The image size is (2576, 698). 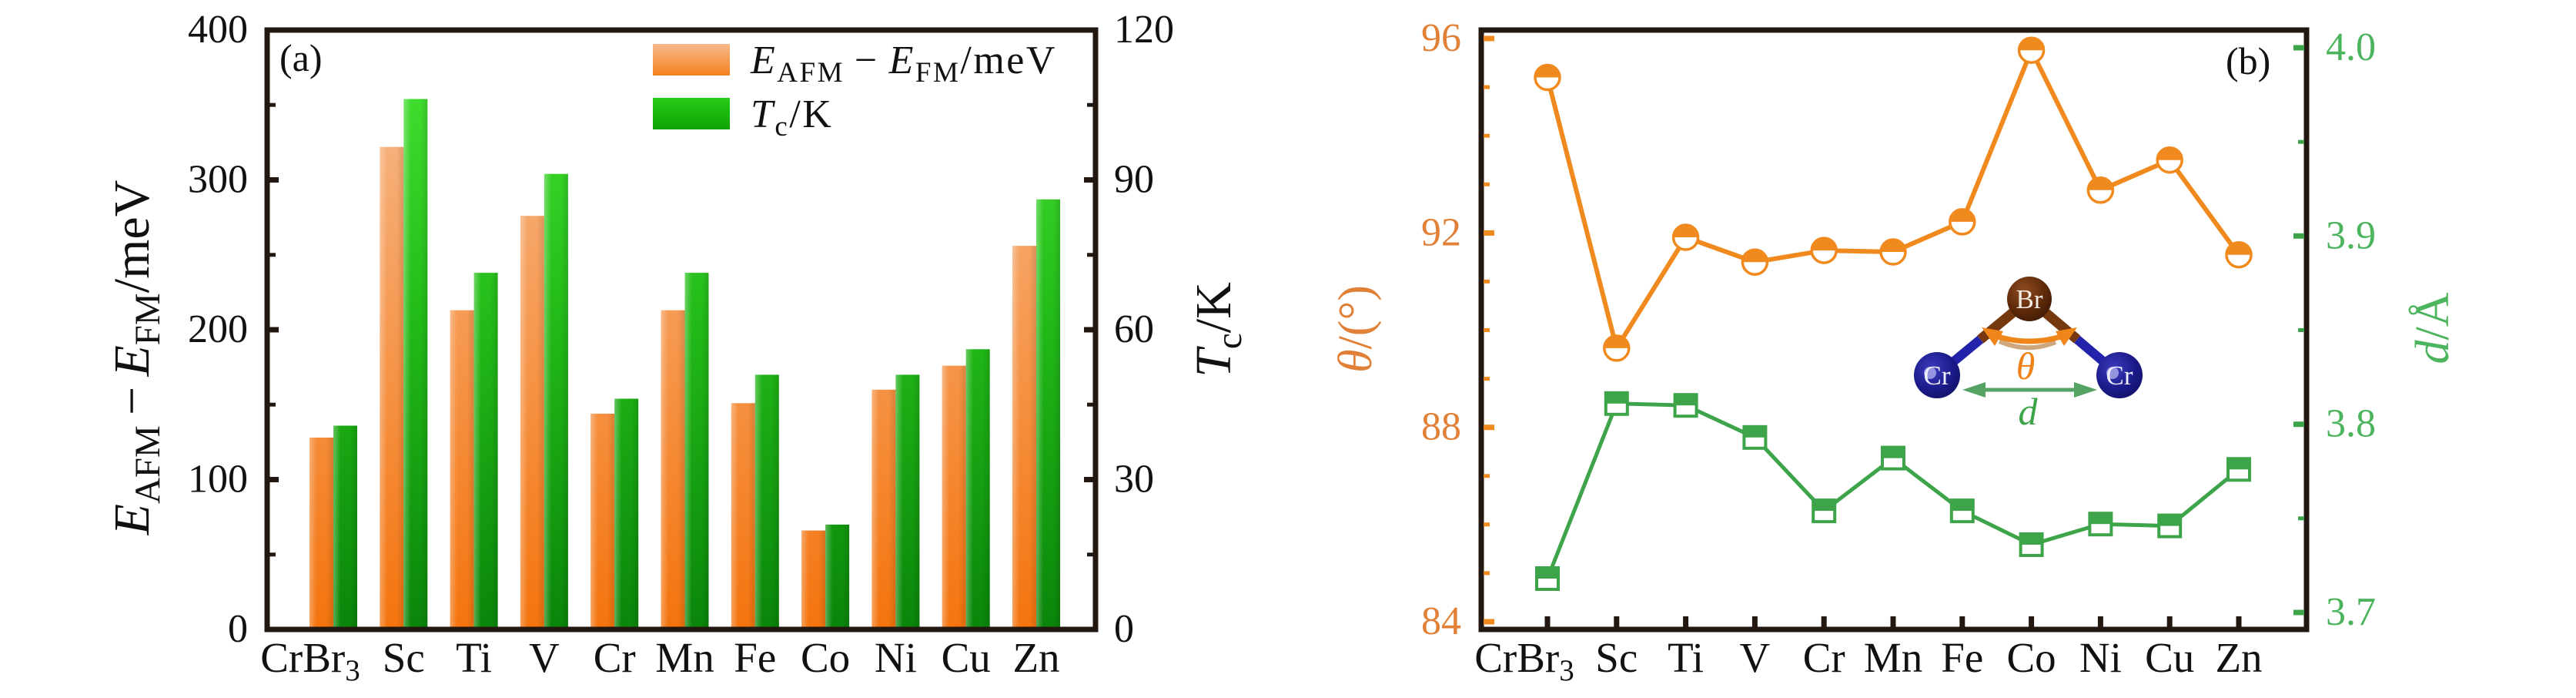 What do you see at coordinates (2026, 366) in the screenshot?
I see `svg-text: θ` at bounding box center [2026, 366].